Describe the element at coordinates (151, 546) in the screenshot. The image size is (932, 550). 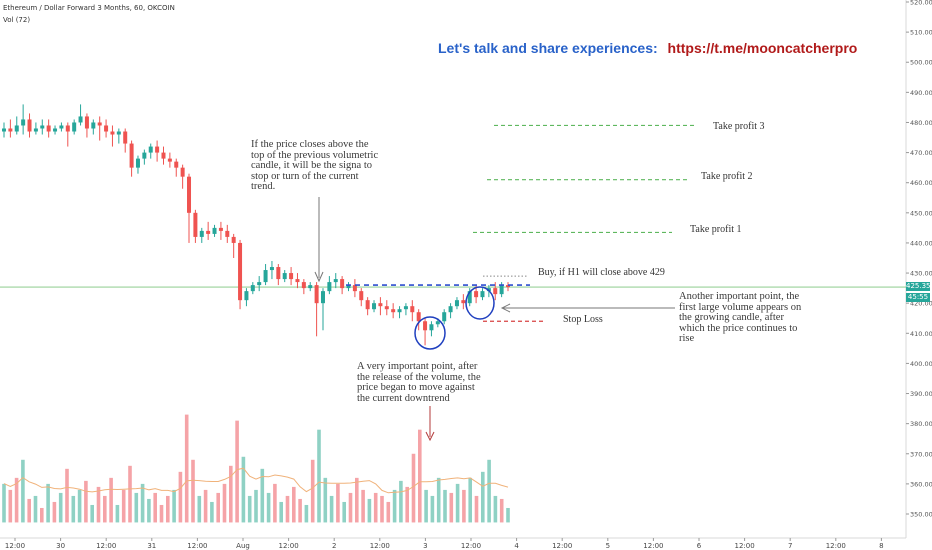
I see `time-axis-label: 31` at that location.